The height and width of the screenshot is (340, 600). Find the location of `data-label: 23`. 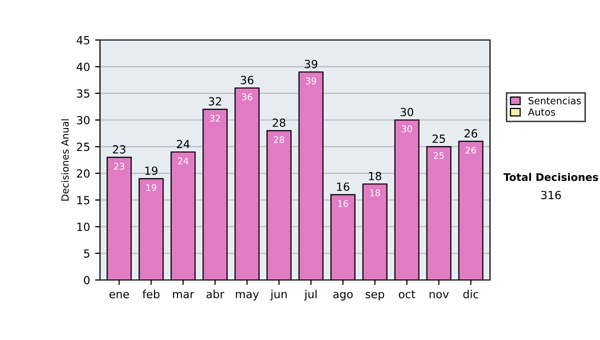

data-label: 23 is located at coordinates (119, 166).